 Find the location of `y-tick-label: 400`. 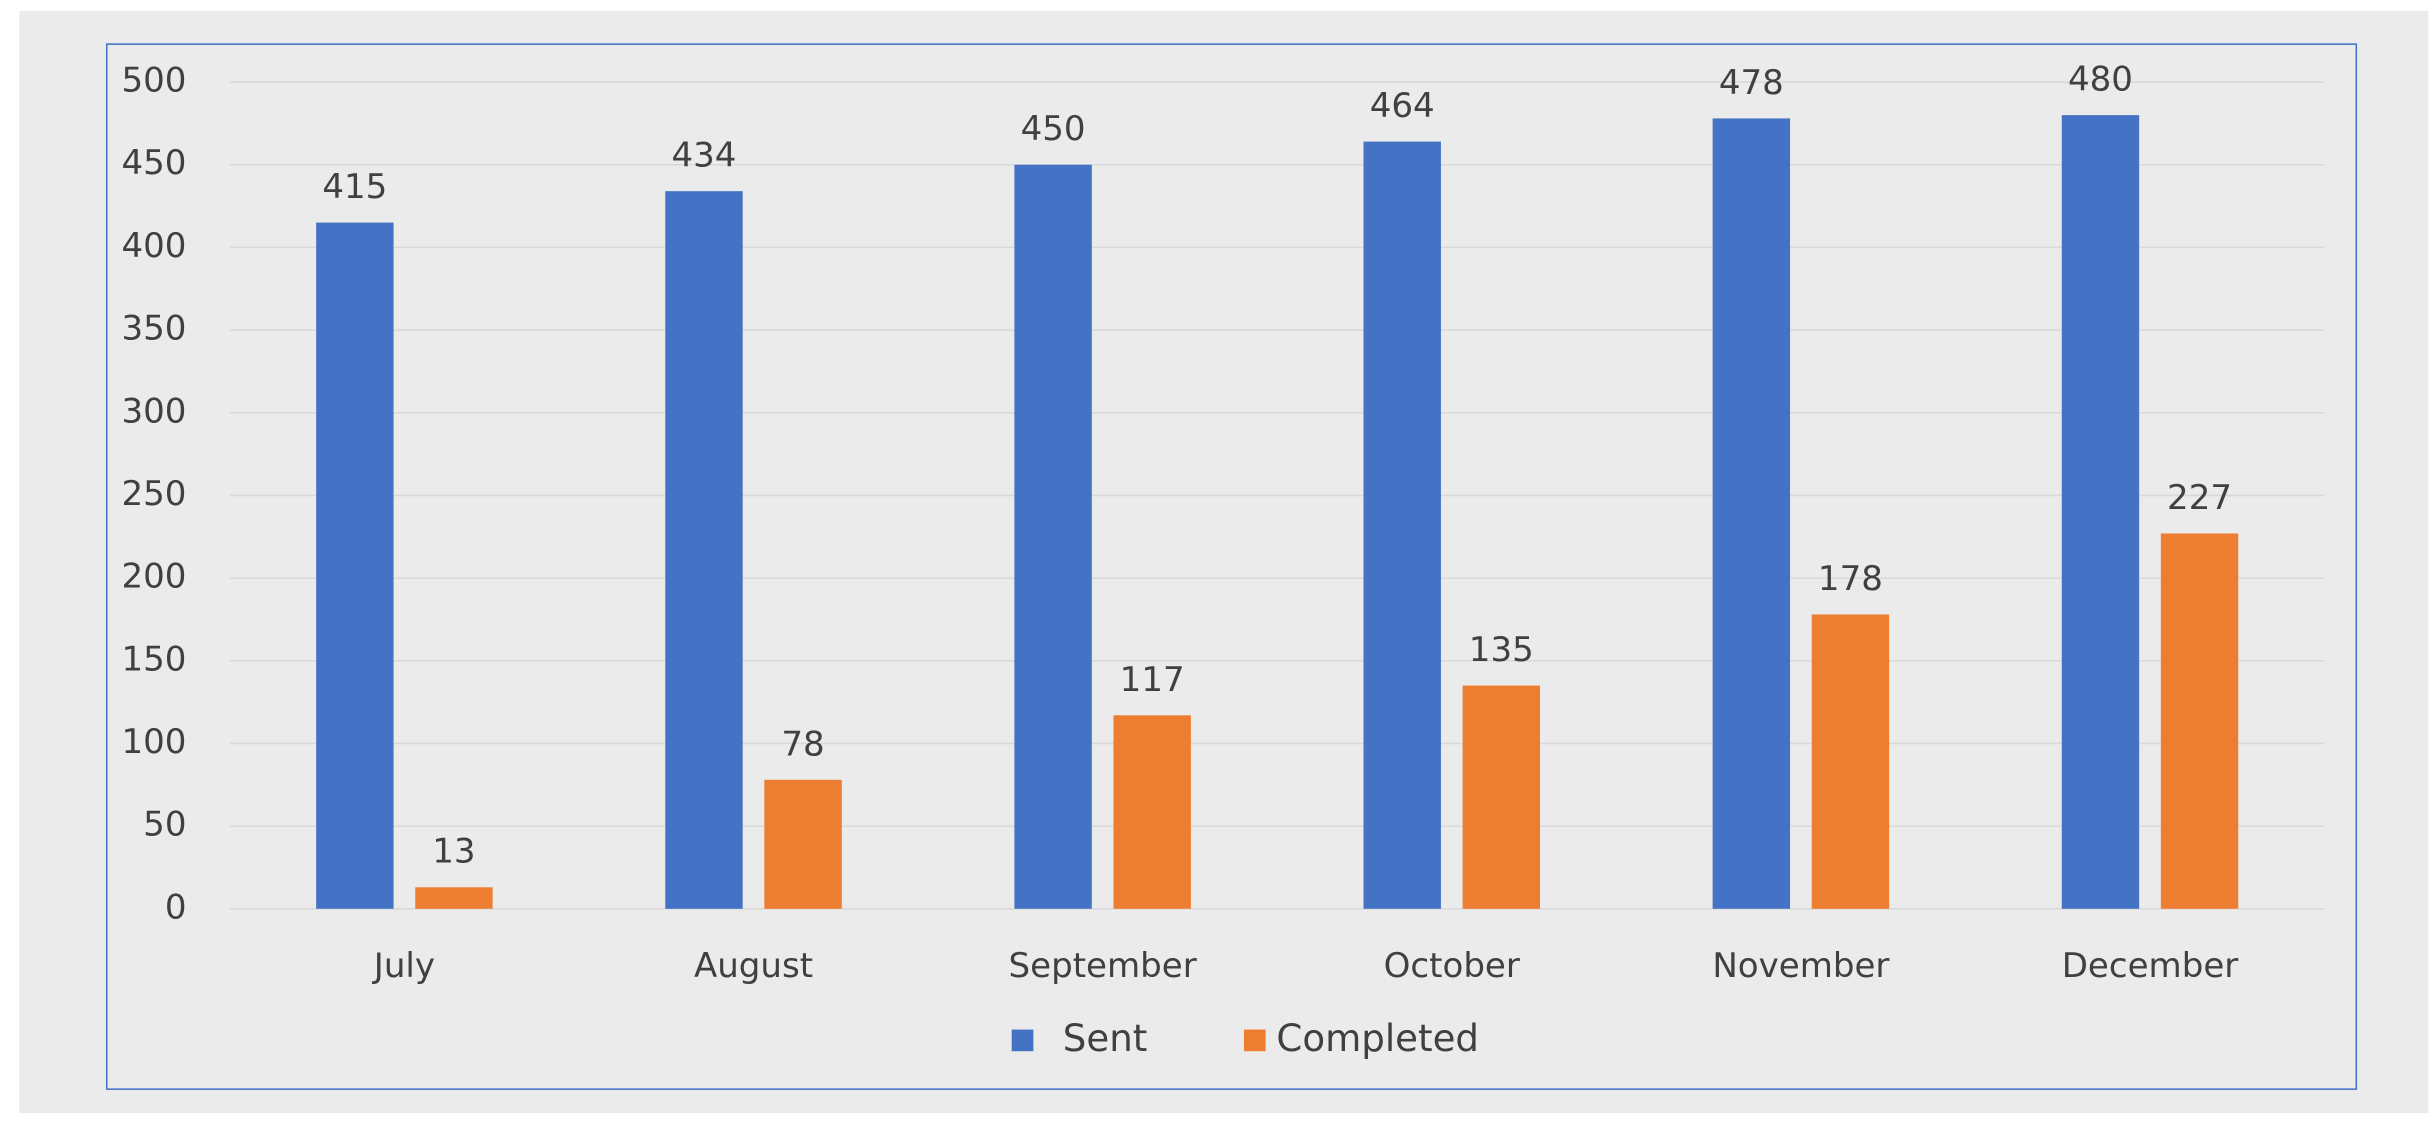

y-tick-label: 400 is located at coordinates (153, 246).